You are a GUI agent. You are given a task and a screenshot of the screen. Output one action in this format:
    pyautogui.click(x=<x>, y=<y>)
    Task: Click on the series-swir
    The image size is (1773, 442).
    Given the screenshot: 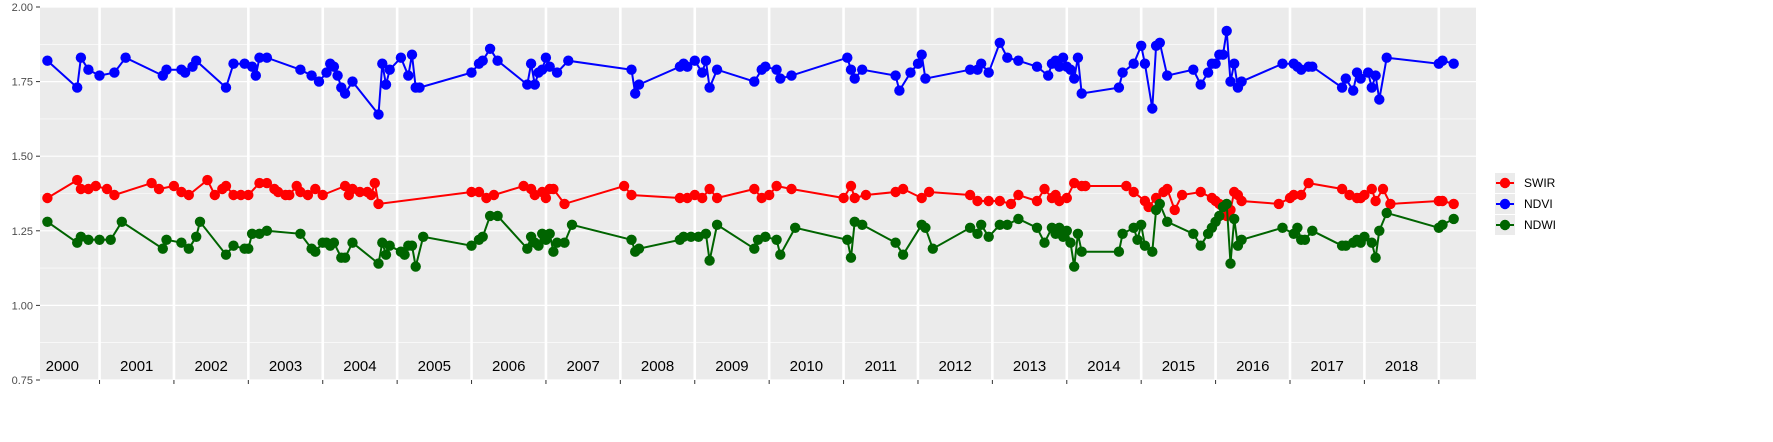 What is the action you would take?
    pyautogui.click(x=750, y=198)
    